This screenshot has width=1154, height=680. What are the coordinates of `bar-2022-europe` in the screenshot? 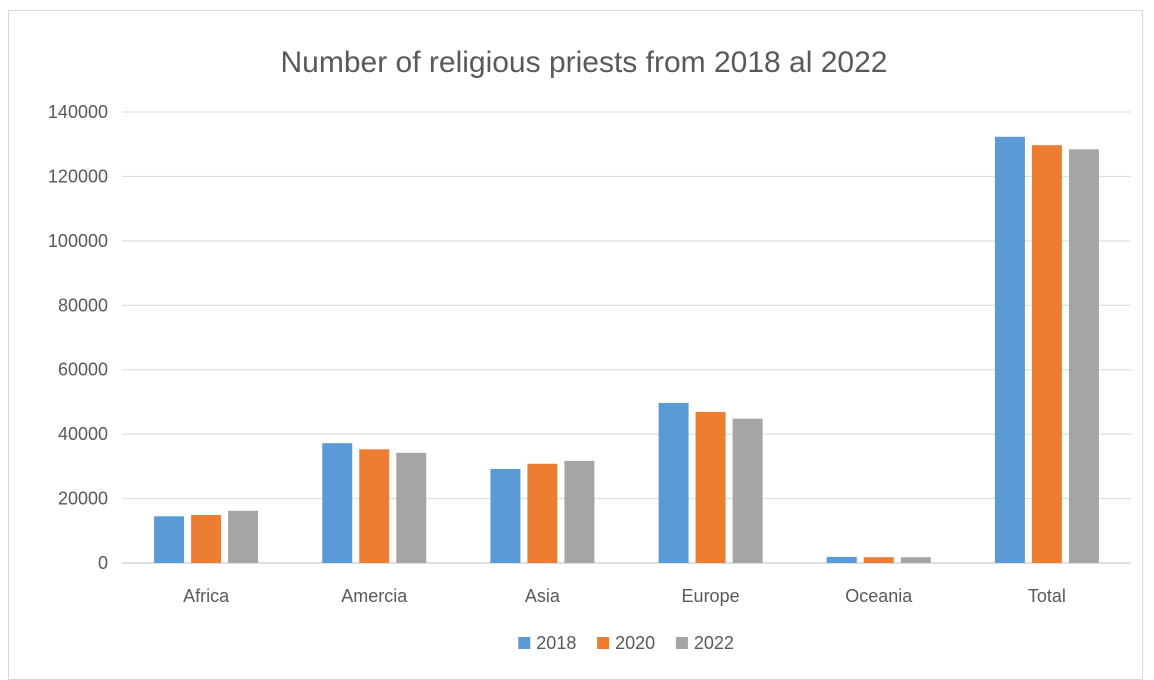 It's located at (747, 490).